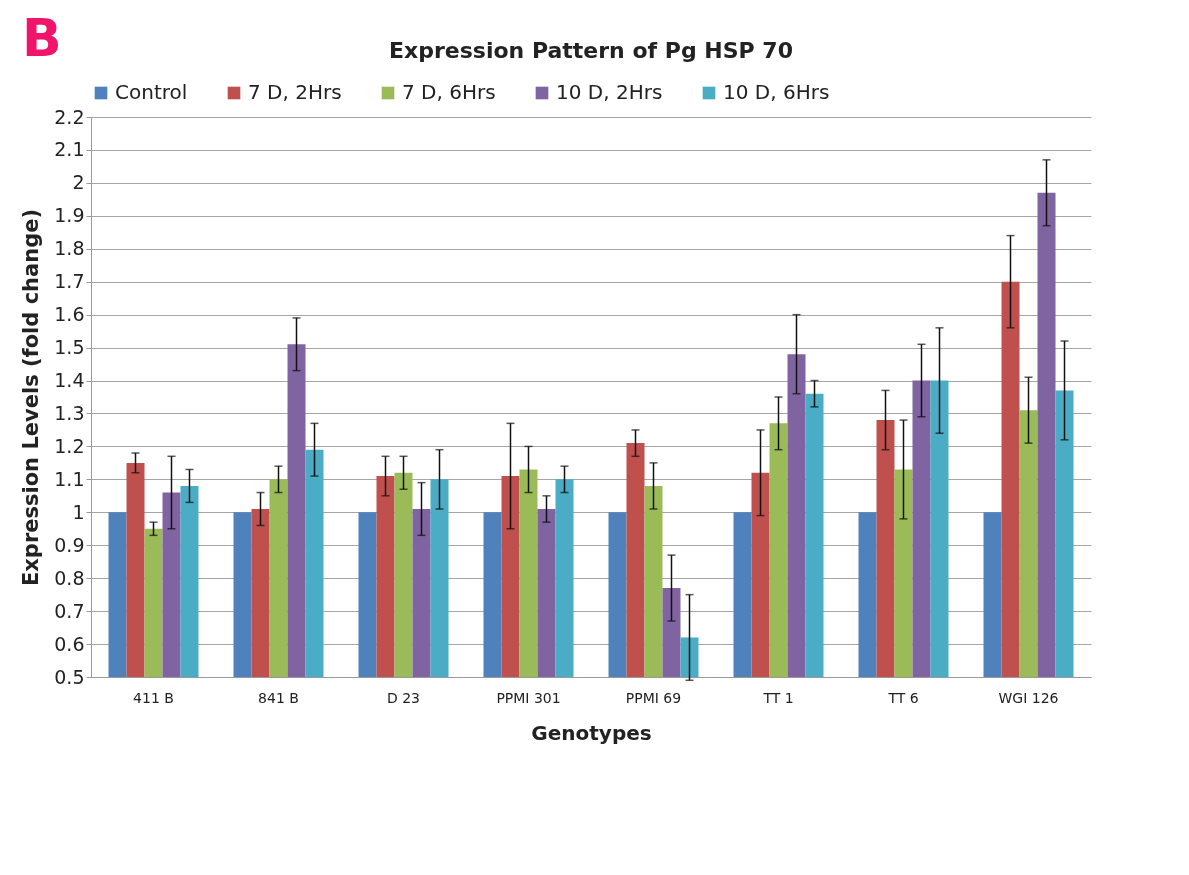 Image resolution: width=1189 pixels, height=875 pixels. Describe the element at coordinates (69, 610) in the screenshot. I see `y-tick-label: 0.7` at that location.